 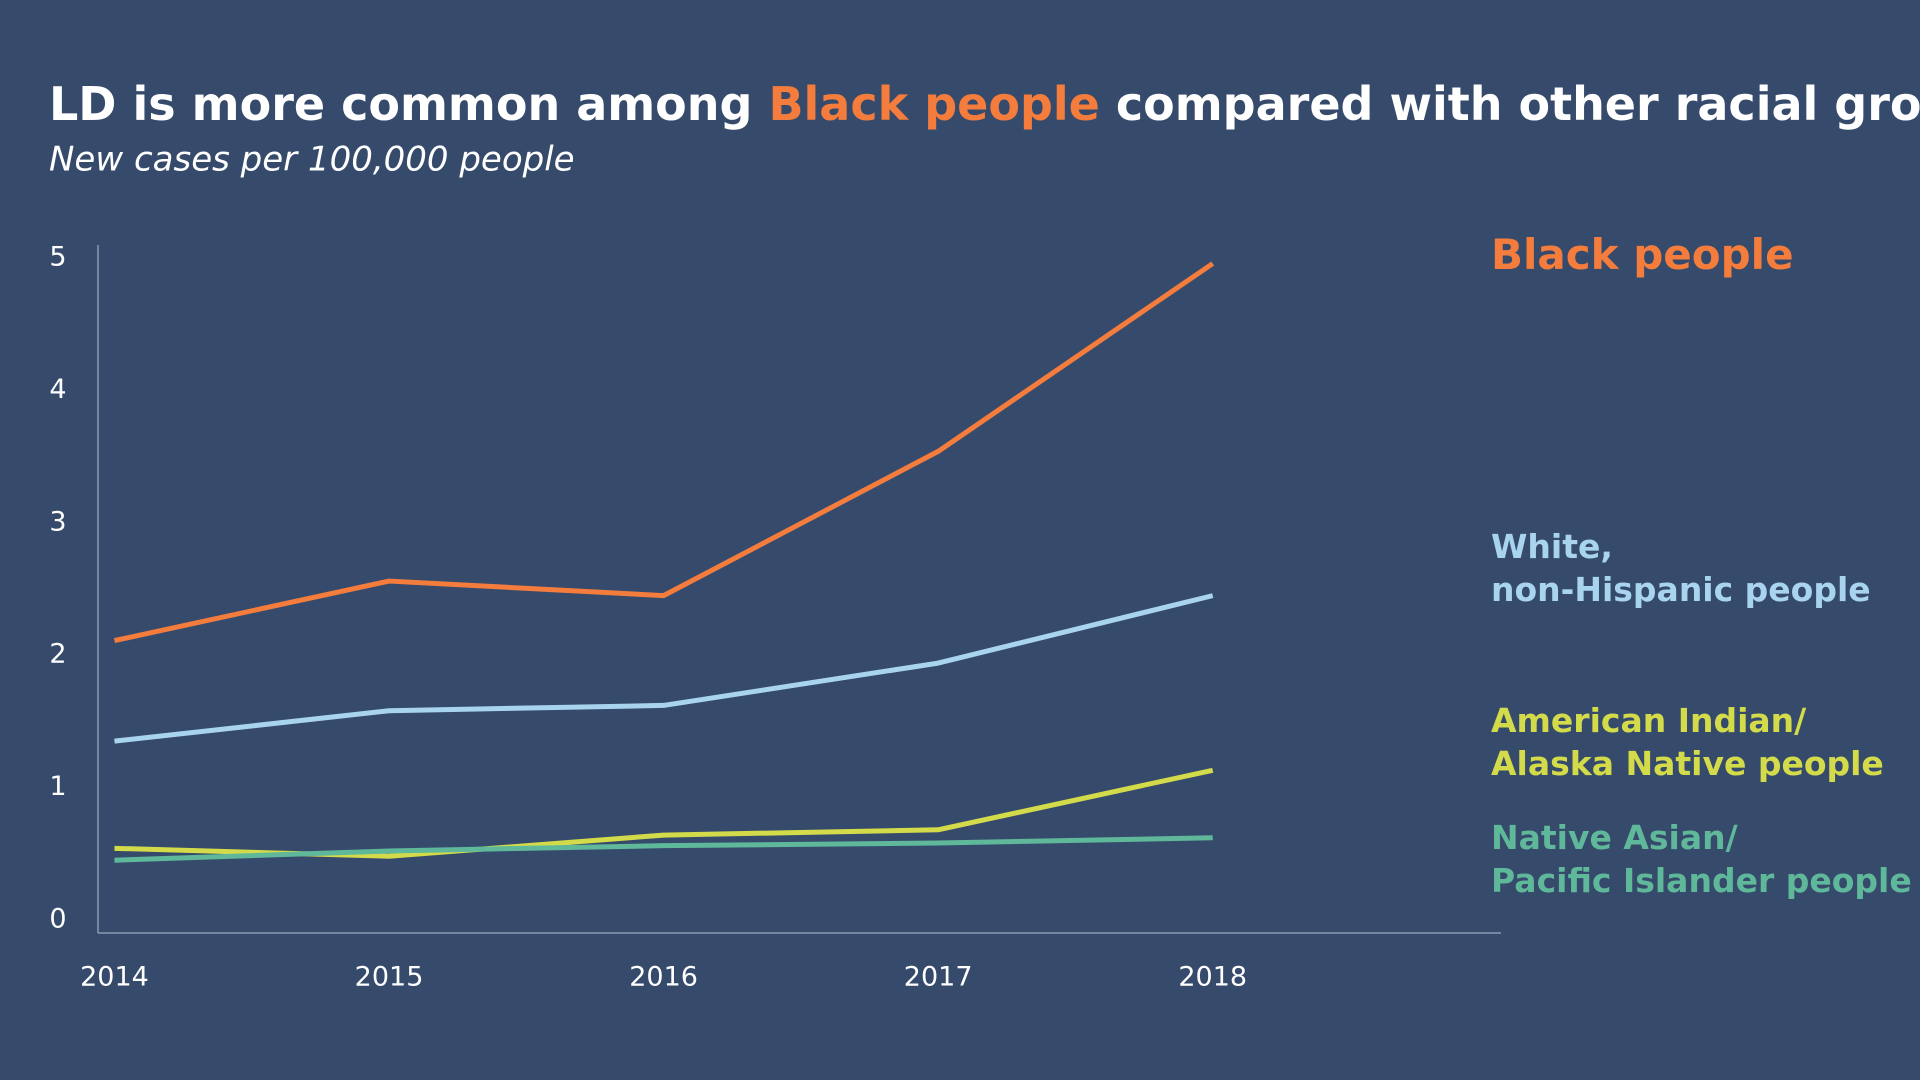 I want to click on series-label: Native Asian/ Pacific Islander people, so click(x=1701, y=859).